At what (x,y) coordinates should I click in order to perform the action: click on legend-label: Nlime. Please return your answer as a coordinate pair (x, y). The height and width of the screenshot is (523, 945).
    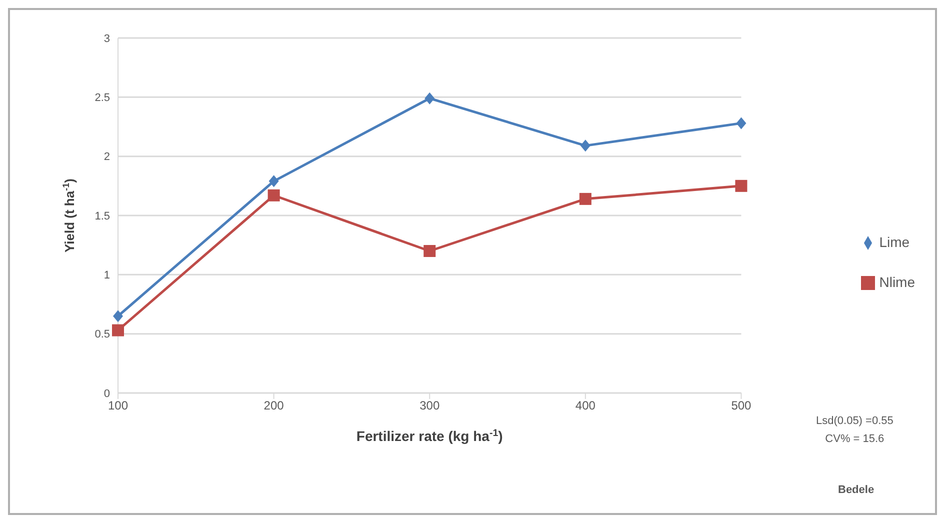
    Looking at the image, I should click on (897, 282).